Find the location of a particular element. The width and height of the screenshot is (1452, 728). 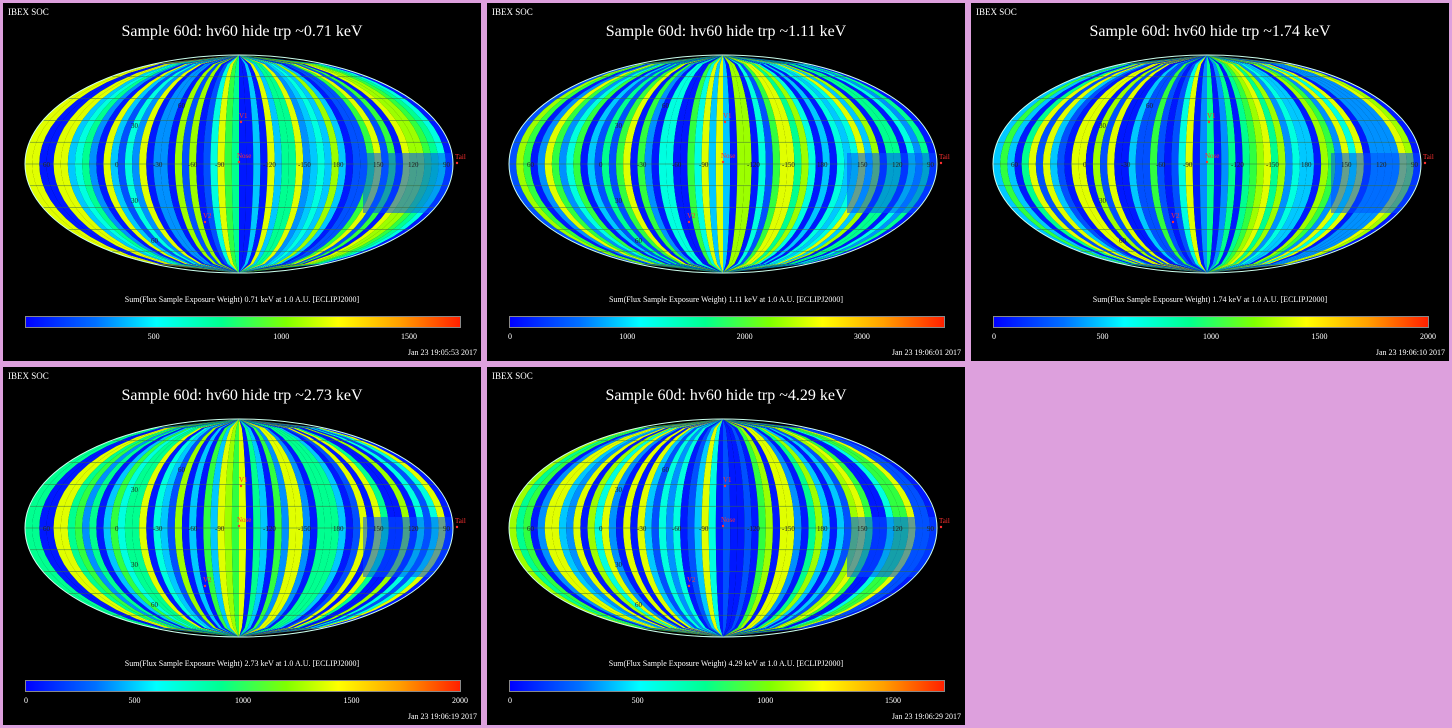

chart-title: Sample 60d: hv60 hide trp ~0.71 keV is located at coordinates (242, 31).